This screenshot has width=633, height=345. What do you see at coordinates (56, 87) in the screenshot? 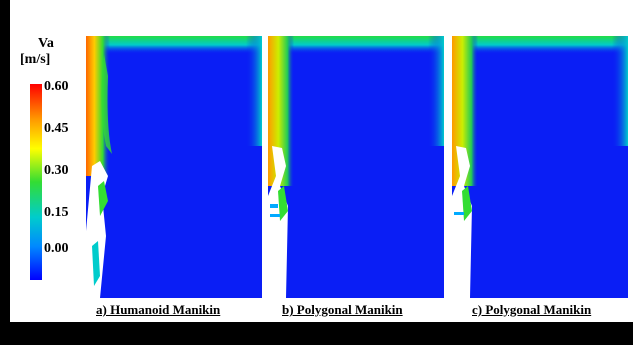
I see `legend-tick-0: 0.60` at bounding box center [56, 87].